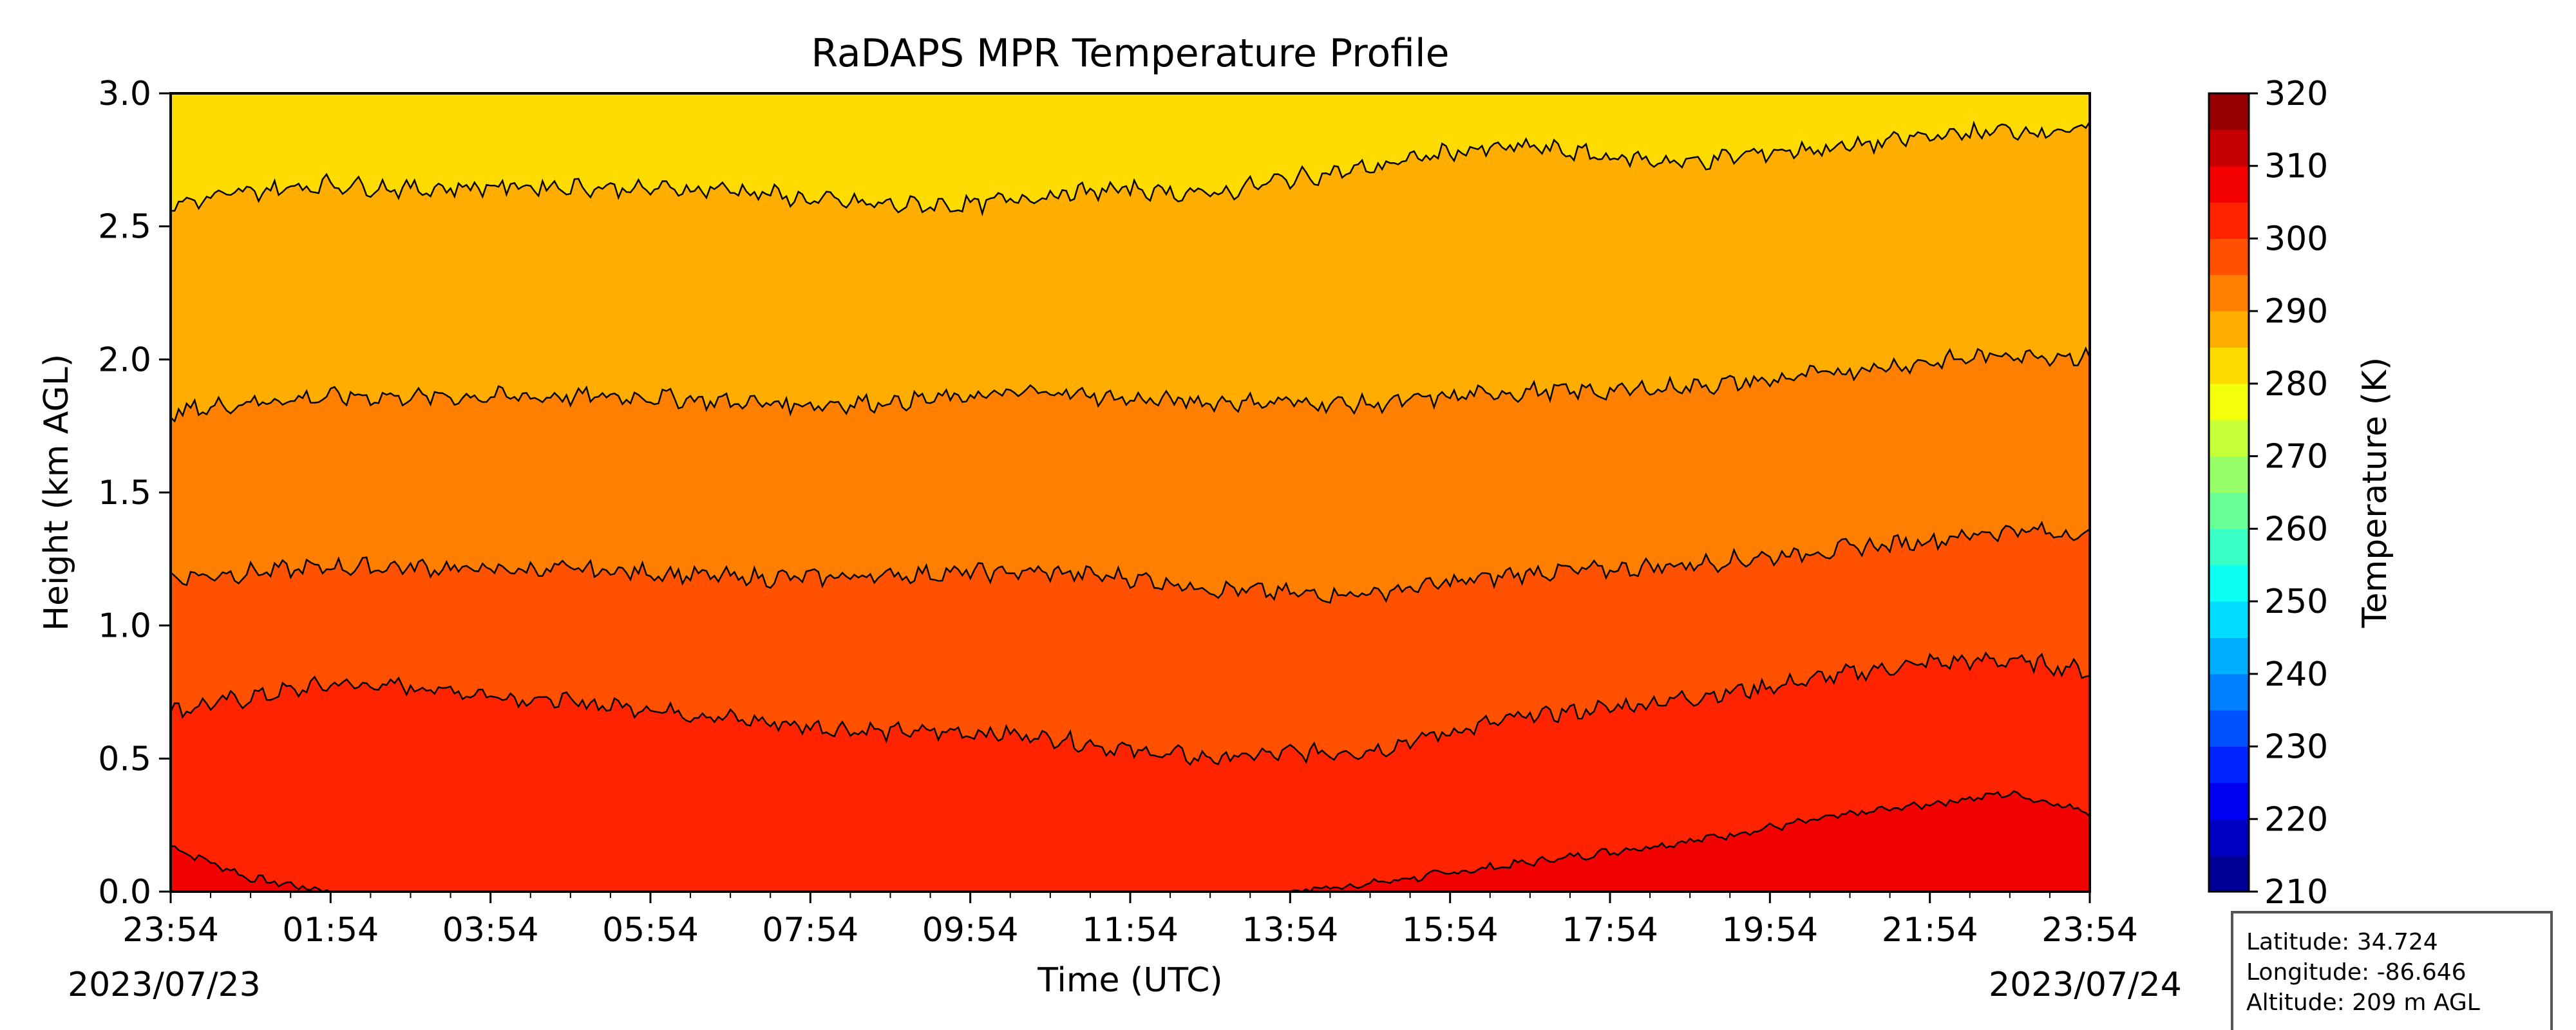  I want to click on colorbar-tick-label: 220, so click(2296, 819).